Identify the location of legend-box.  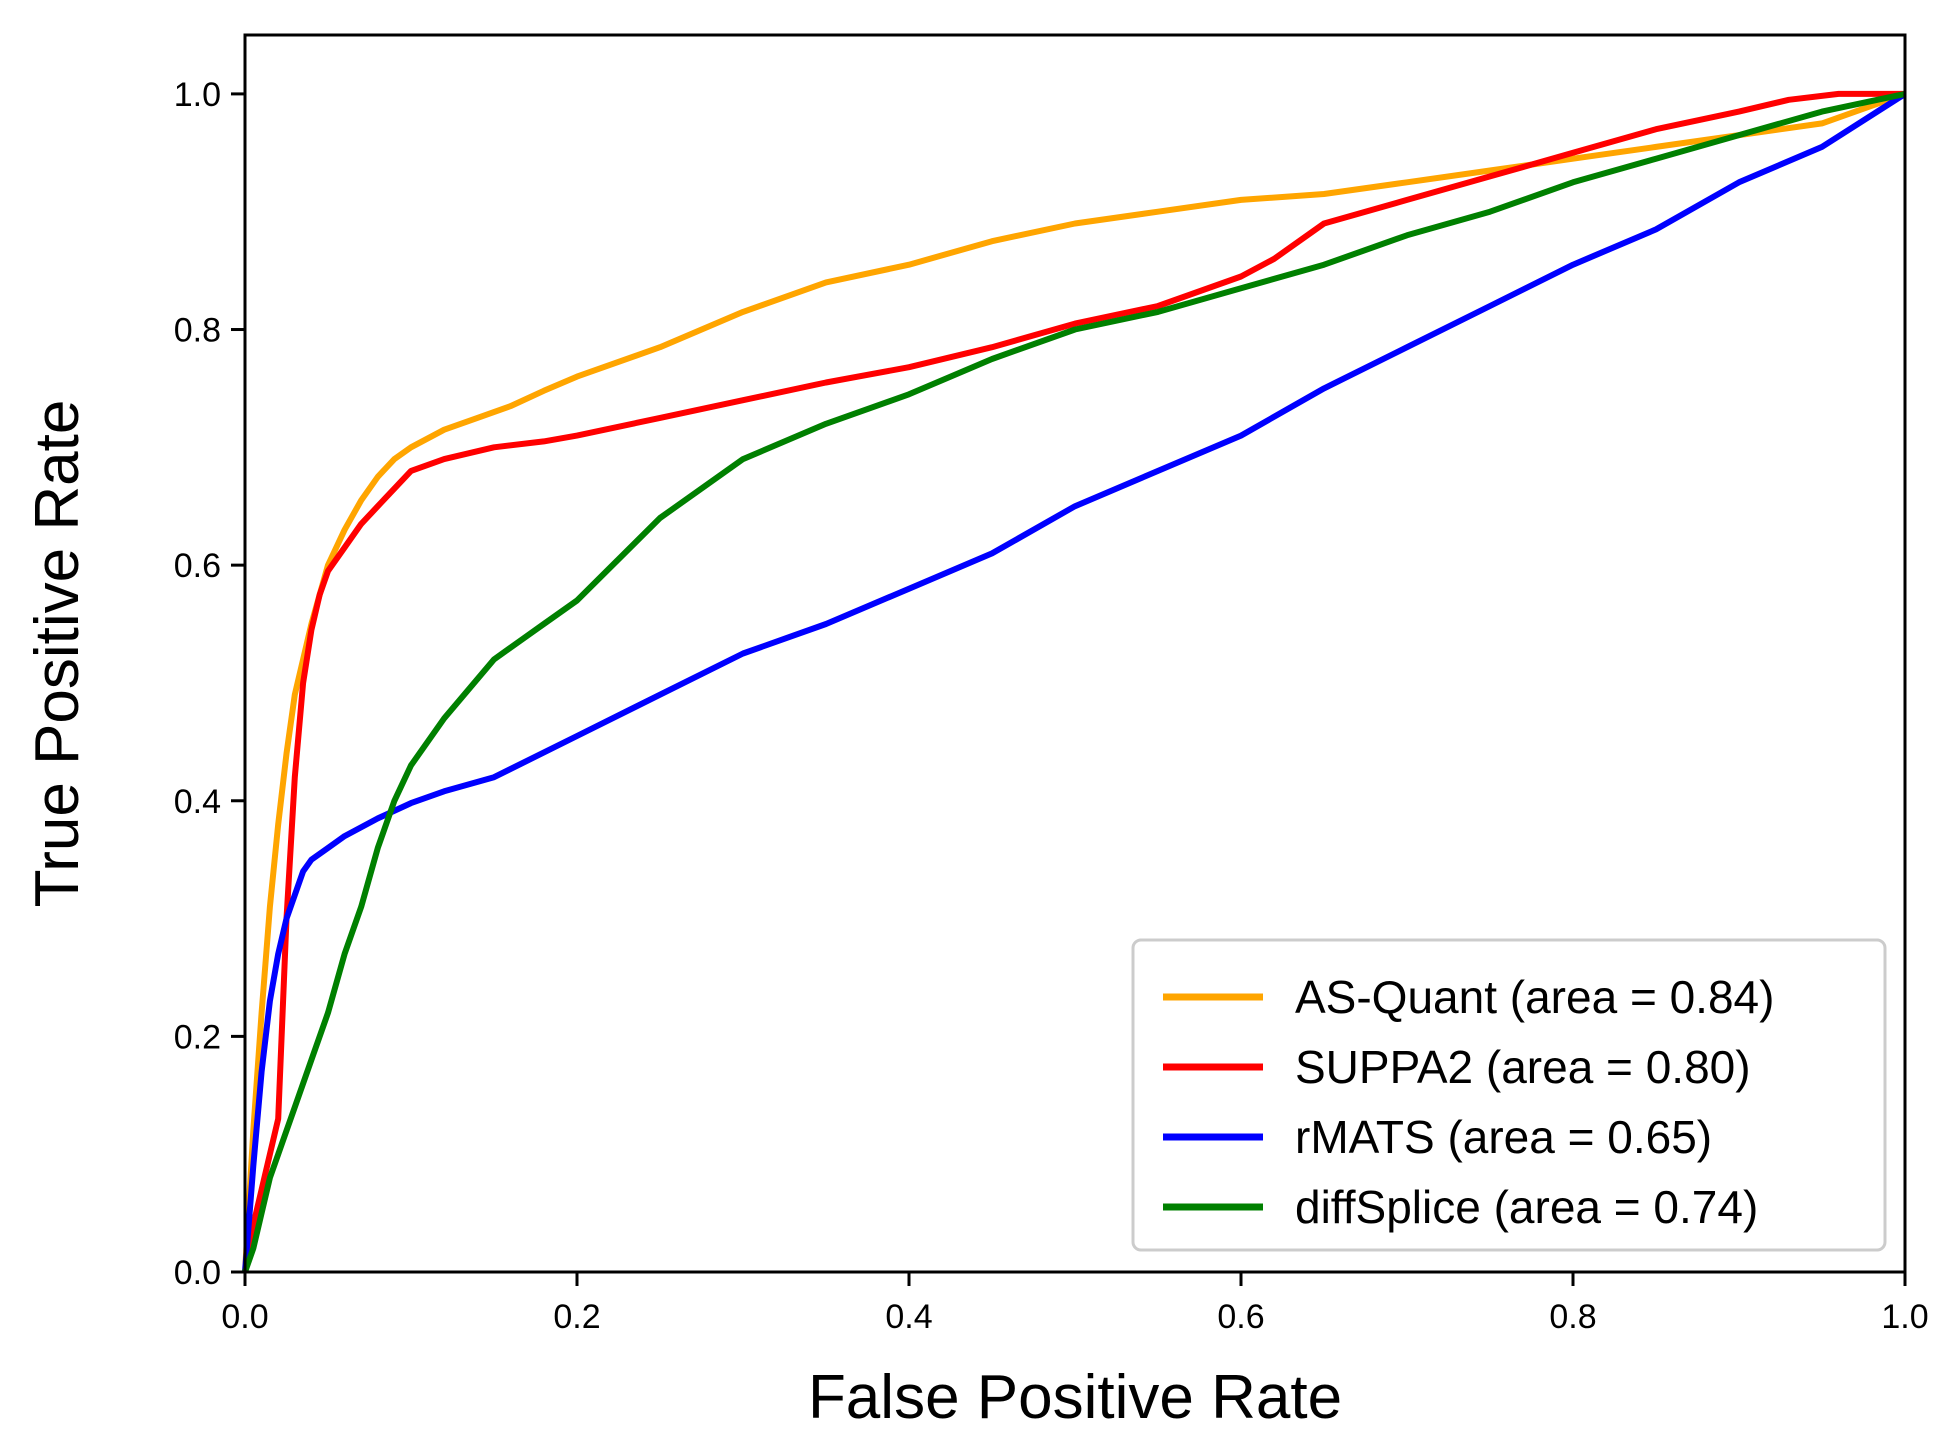
(1509, 1095).